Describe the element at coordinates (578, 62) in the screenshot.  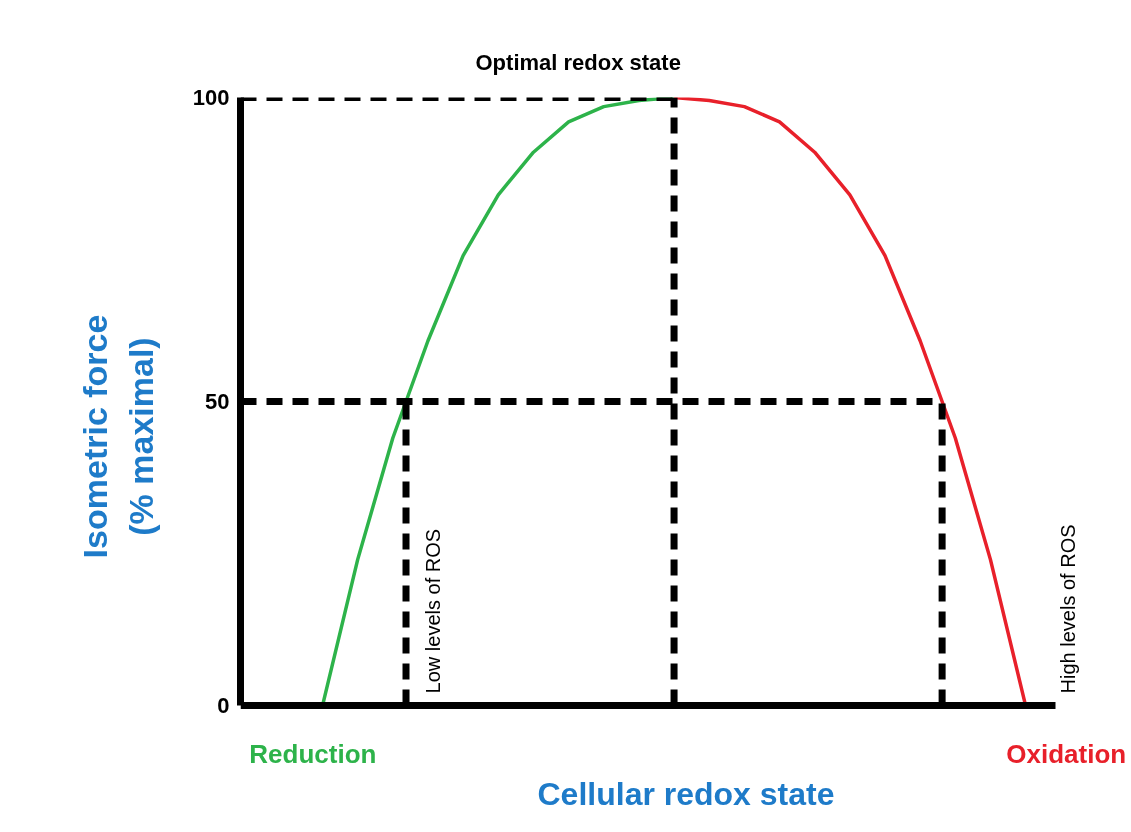
I see `chart-title: Optimal redox state` at that location.